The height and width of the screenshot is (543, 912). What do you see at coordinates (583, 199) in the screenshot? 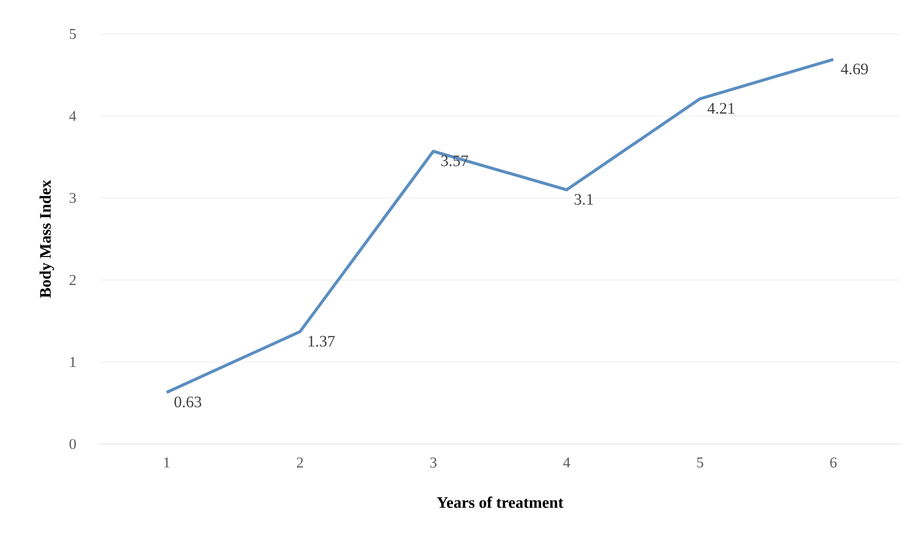
I see `data-label: 3.1` at bounding box center [583, 199].